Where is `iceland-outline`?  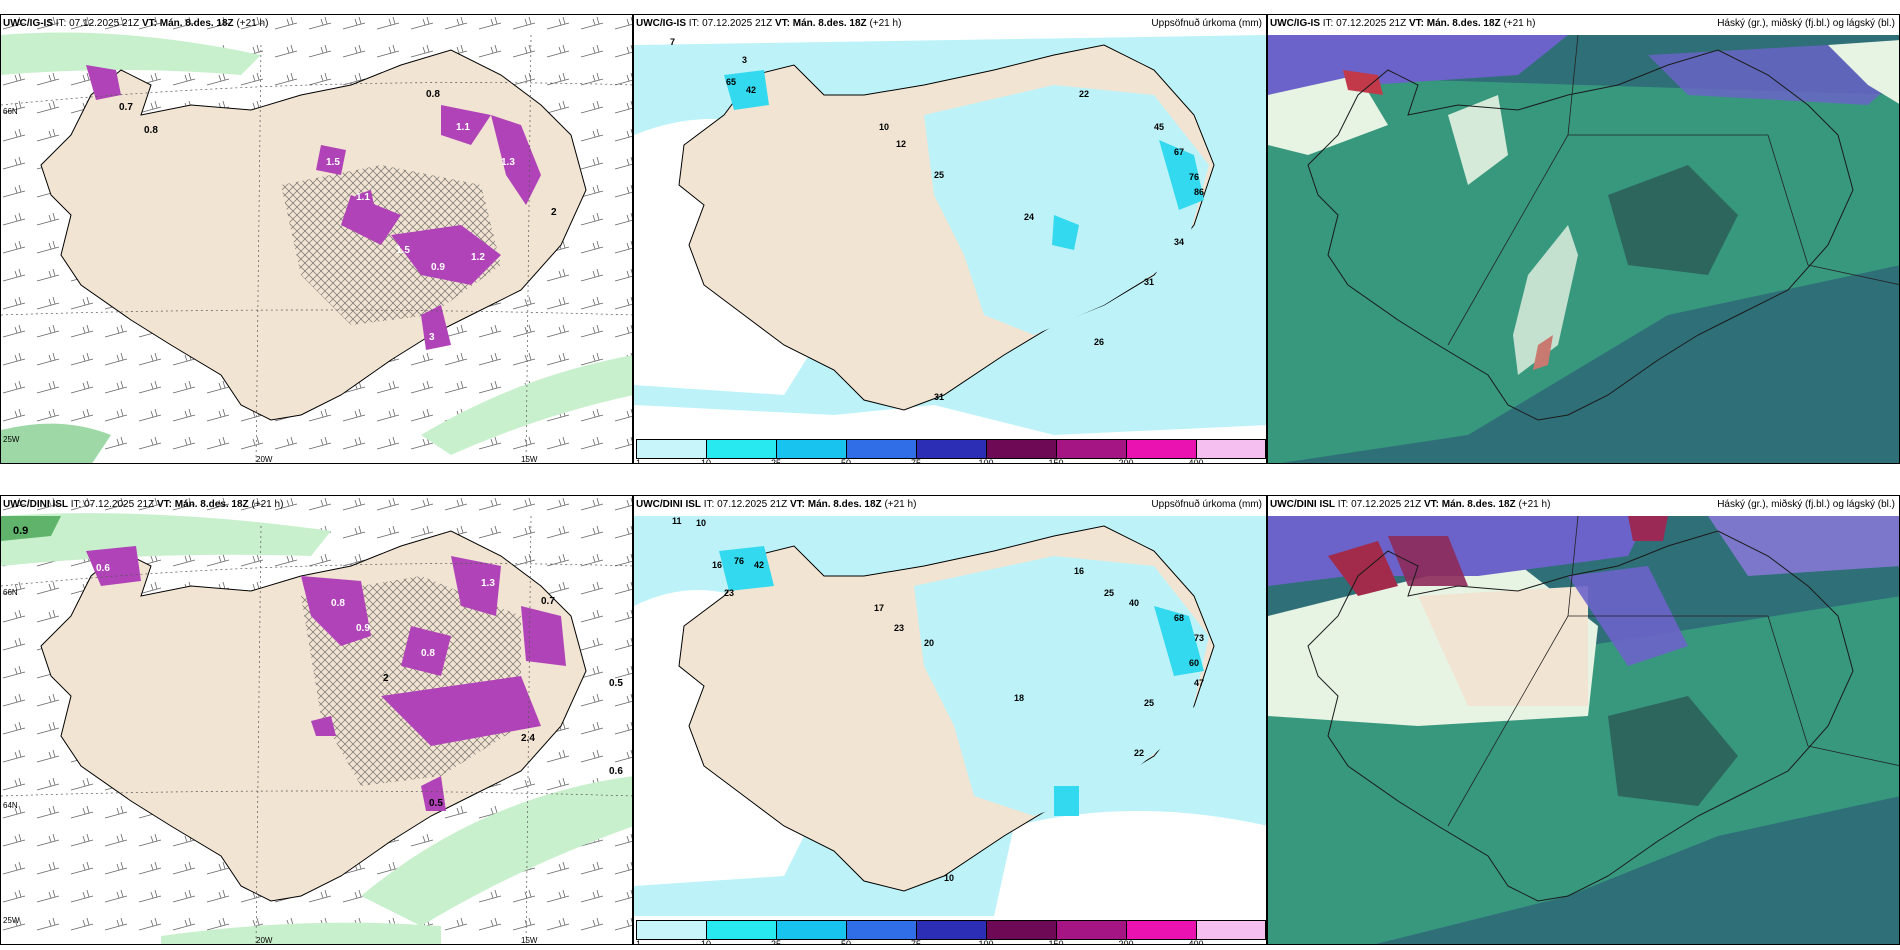
iceland-outline is located at coordinates (1580, 235).